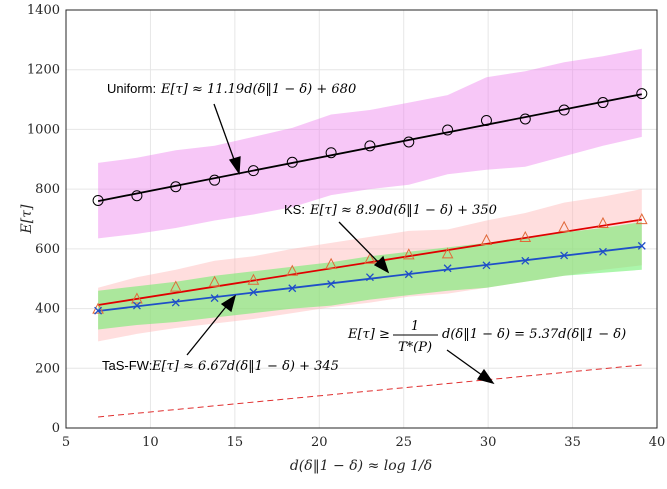  Describe the element at coordinates (208, 329) in the screenshot. I see `arrow-tasfw` at that location.